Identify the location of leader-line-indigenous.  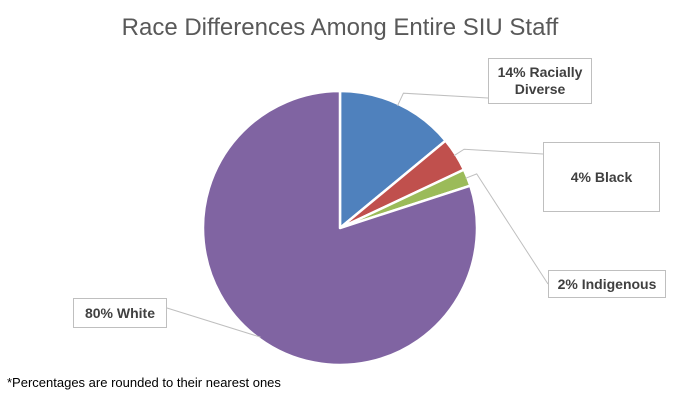
(507, 229).